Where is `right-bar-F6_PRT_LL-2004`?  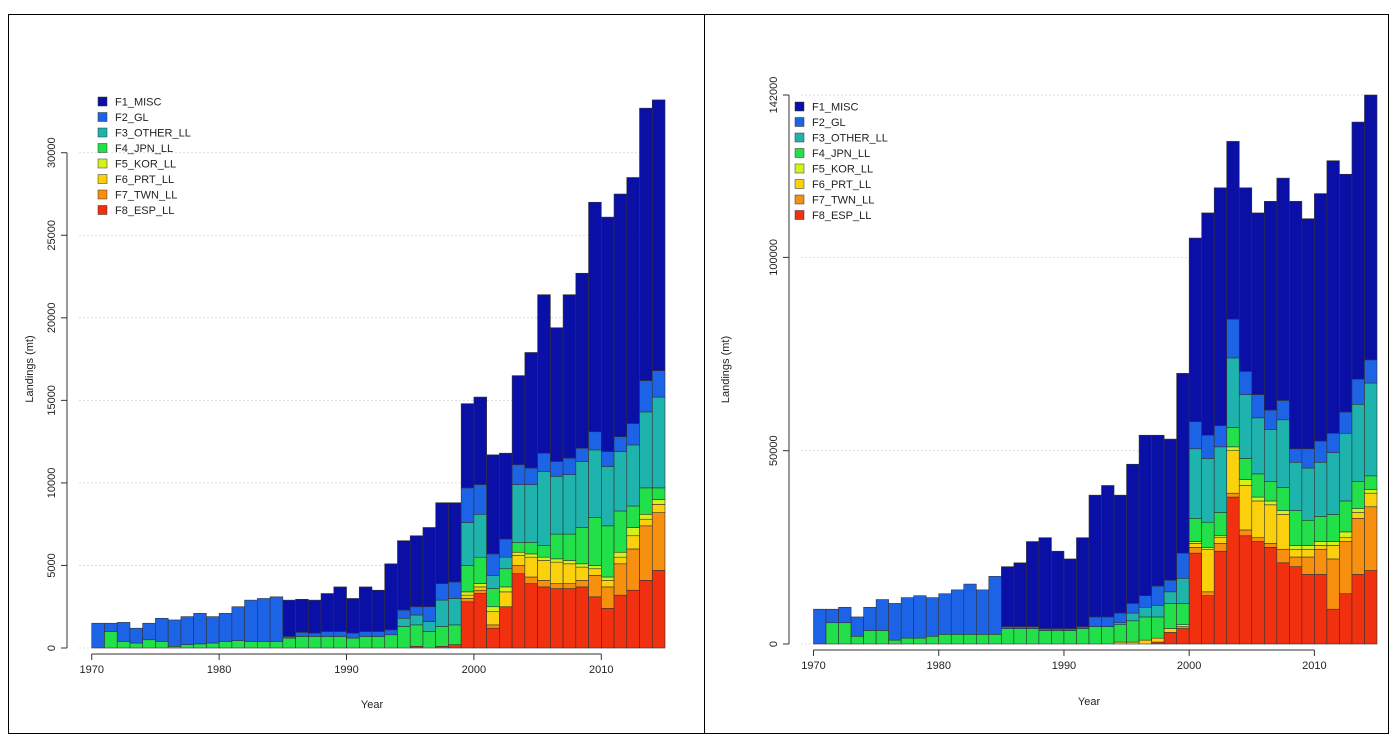 right-bar-F6_PRT_LL-2004 is located at coordinates (1245, 508).